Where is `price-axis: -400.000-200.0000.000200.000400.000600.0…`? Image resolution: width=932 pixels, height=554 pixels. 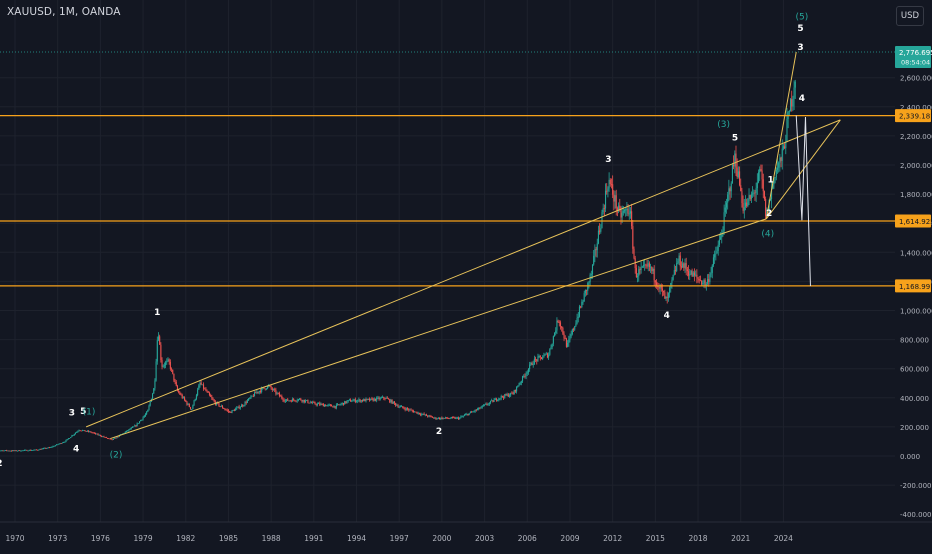
price-axis: -400.000-200.0000.000200.000400.000600.0… is located at coordinates (913, 275).